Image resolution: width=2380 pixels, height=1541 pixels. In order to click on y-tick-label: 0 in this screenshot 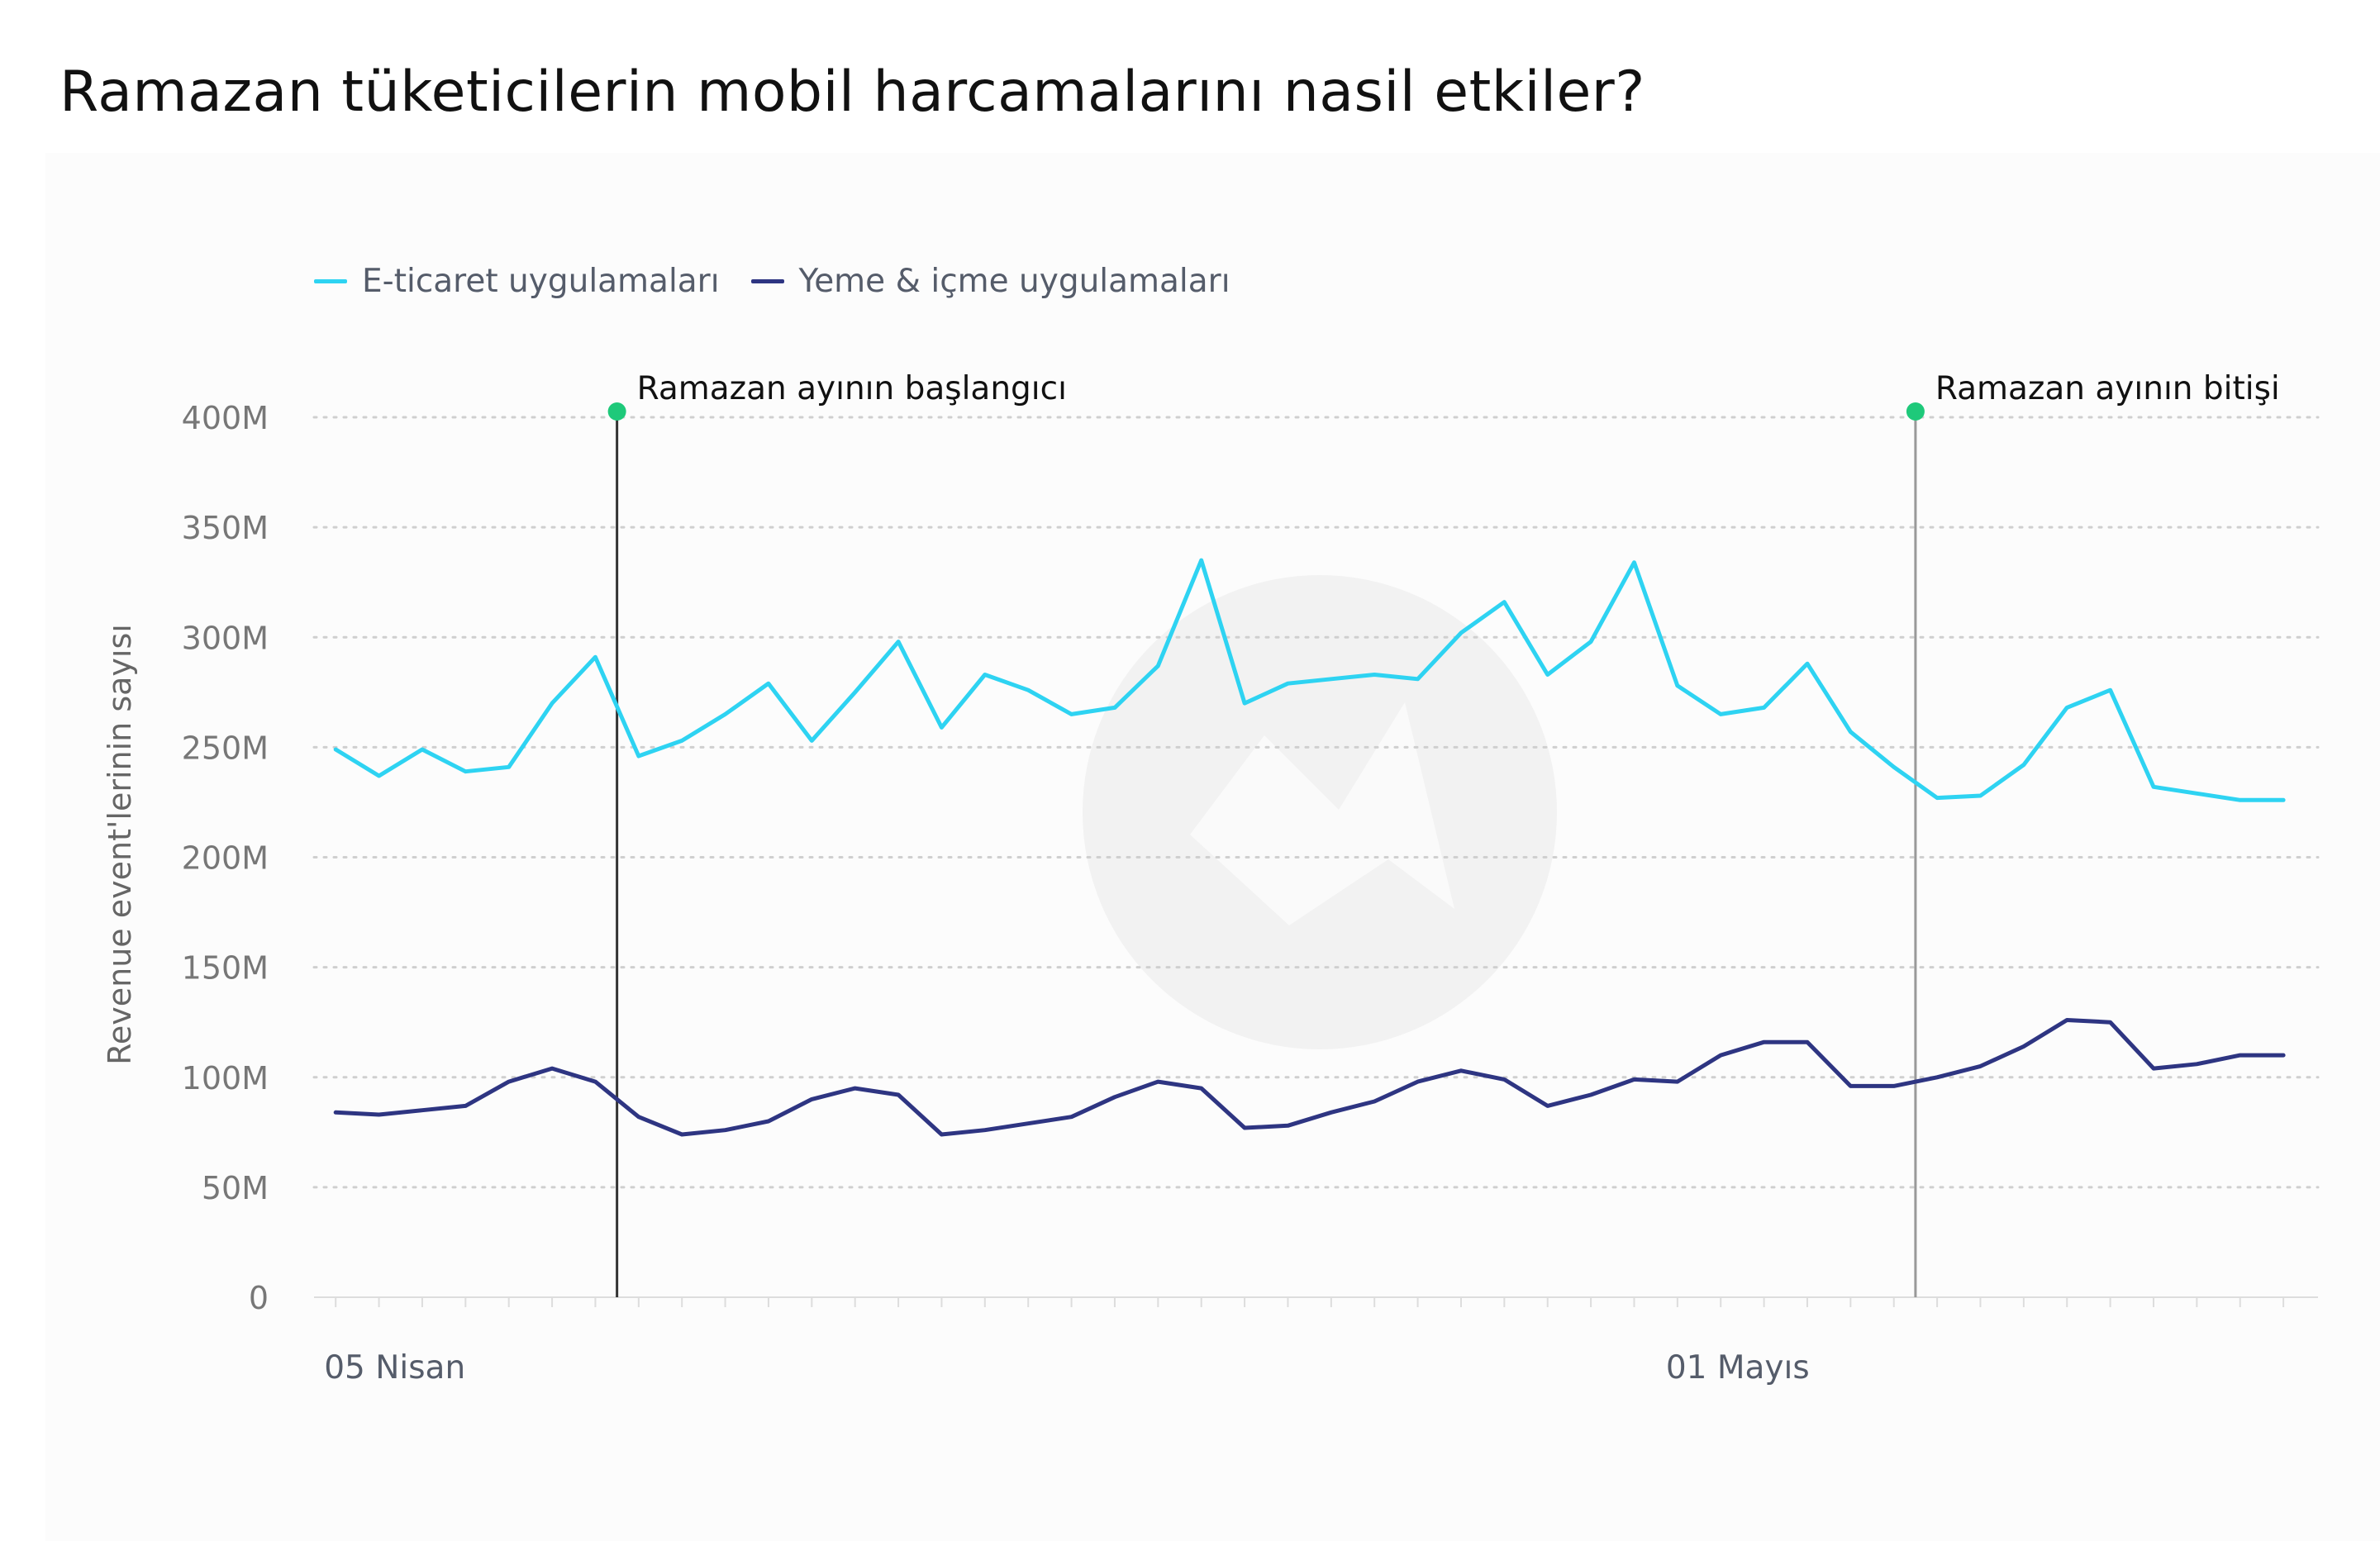, I will do `click(259, 1298)`.